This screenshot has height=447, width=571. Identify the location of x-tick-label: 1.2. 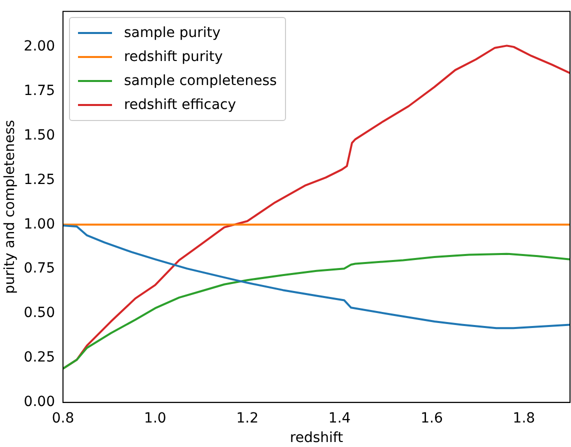
(247, 418).